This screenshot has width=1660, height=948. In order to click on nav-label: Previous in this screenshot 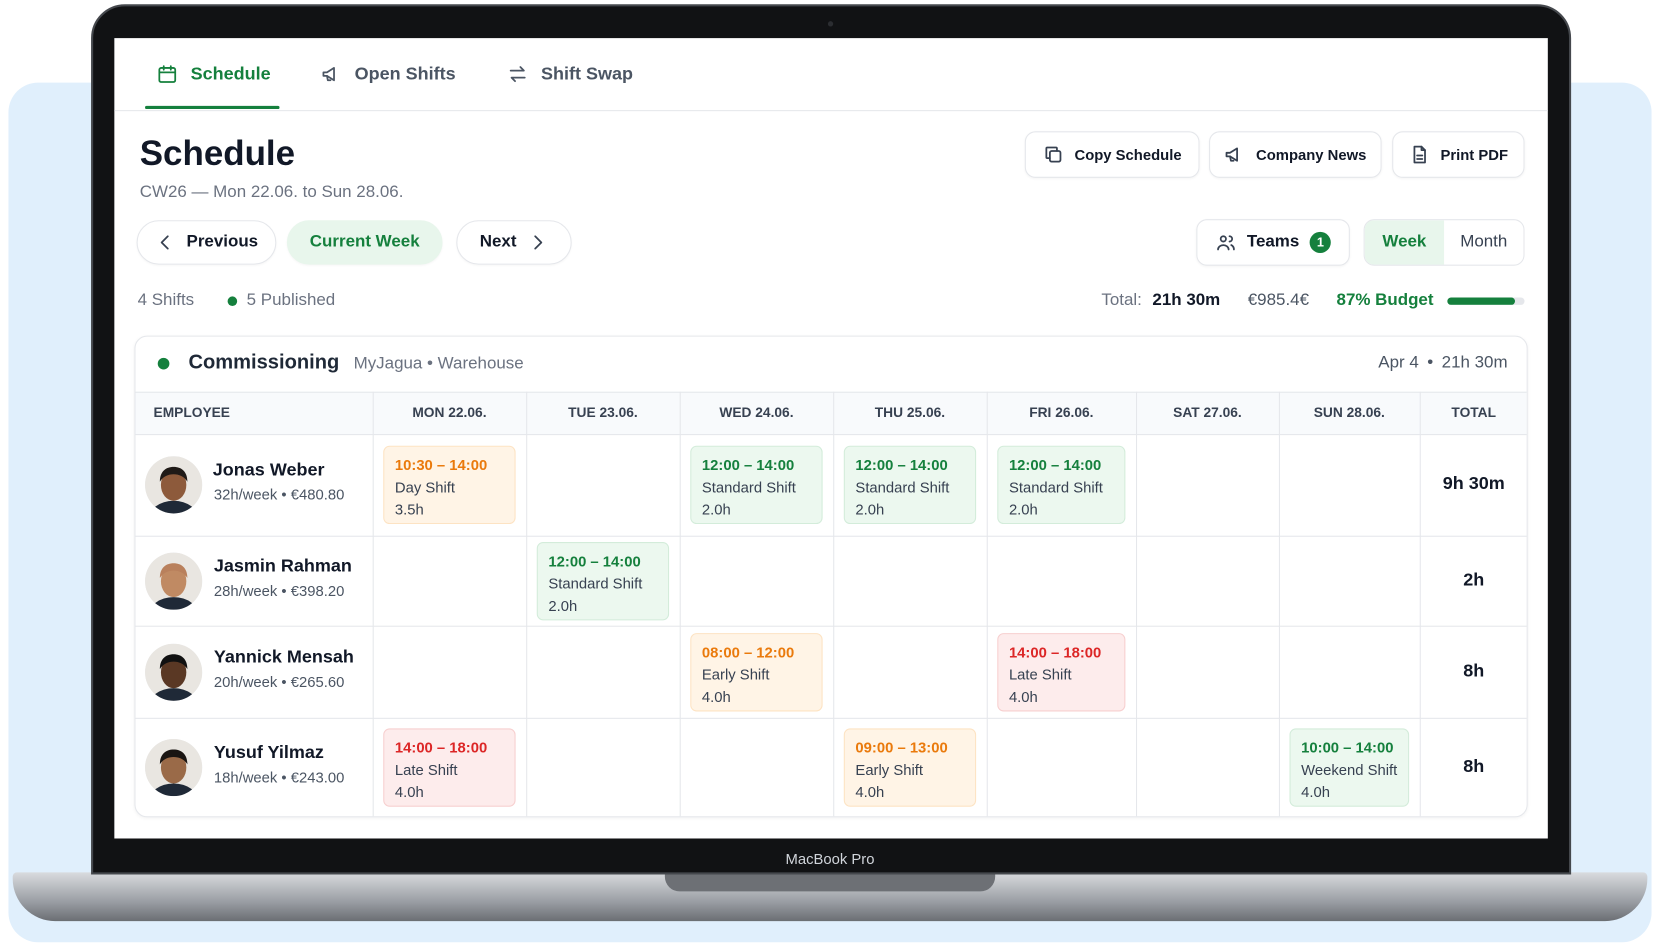, I will do `click(222, 241)`.